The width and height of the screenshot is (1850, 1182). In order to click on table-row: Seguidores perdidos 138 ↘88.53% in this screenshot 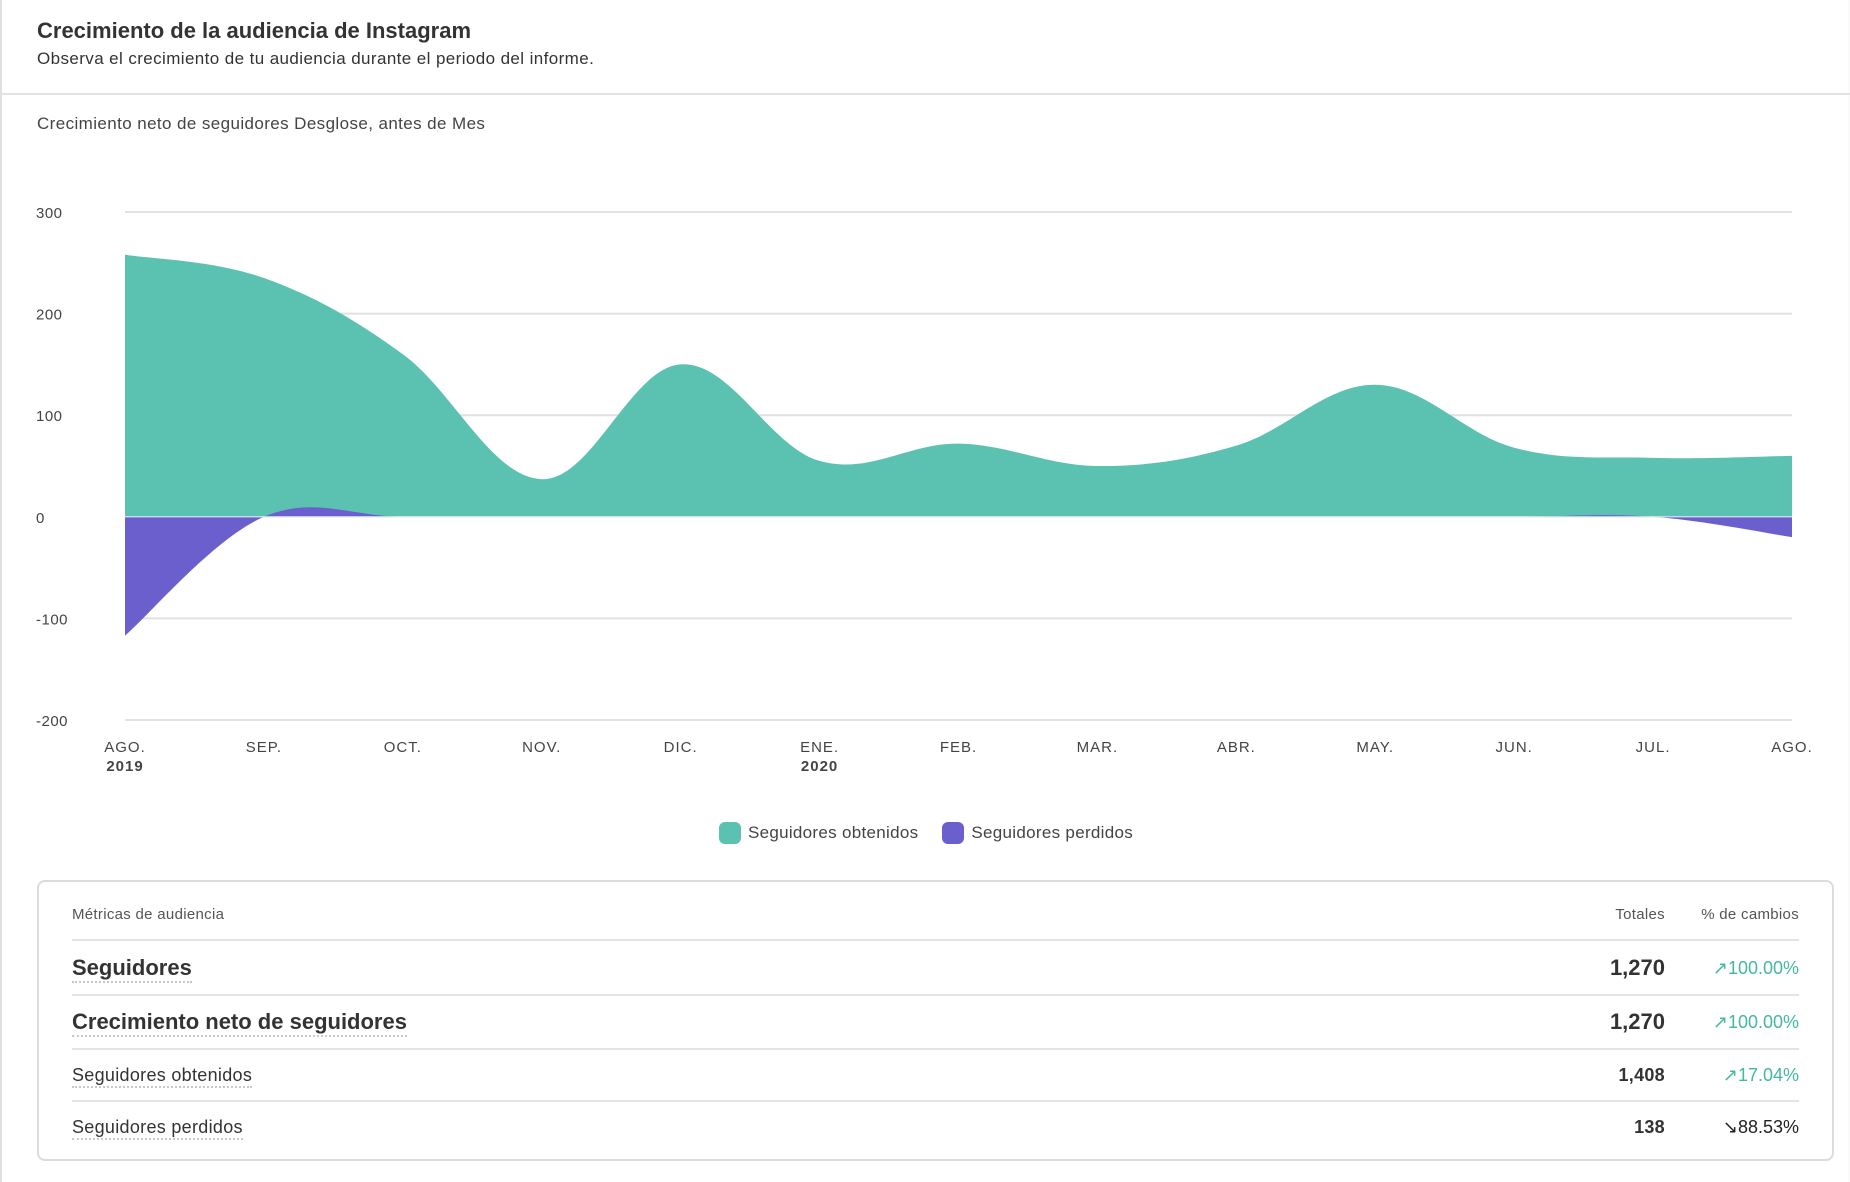, I will do `click(935, 1127)`.